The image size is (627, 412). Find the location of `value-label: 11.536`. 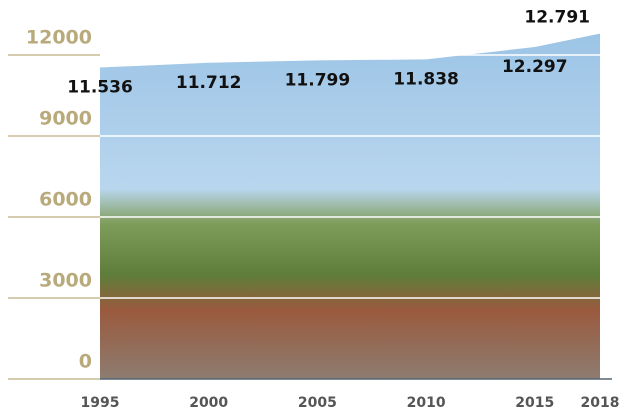

value-label: 11.536 is located at coordinates (100, 88).